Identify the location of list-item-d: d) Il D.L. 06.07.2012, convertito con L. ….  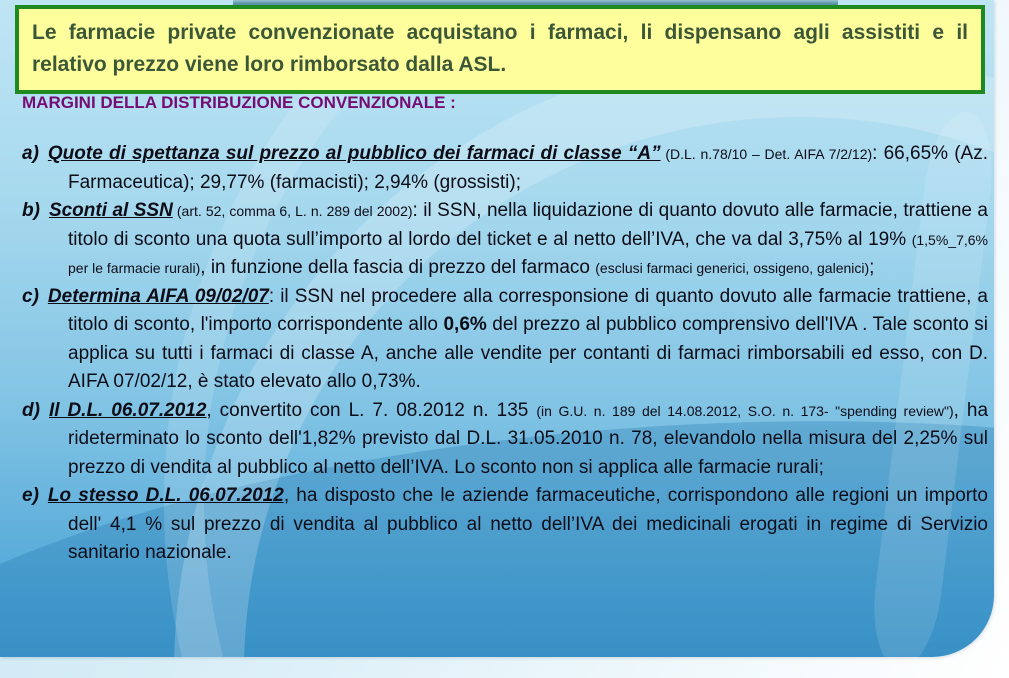
(505, 440).